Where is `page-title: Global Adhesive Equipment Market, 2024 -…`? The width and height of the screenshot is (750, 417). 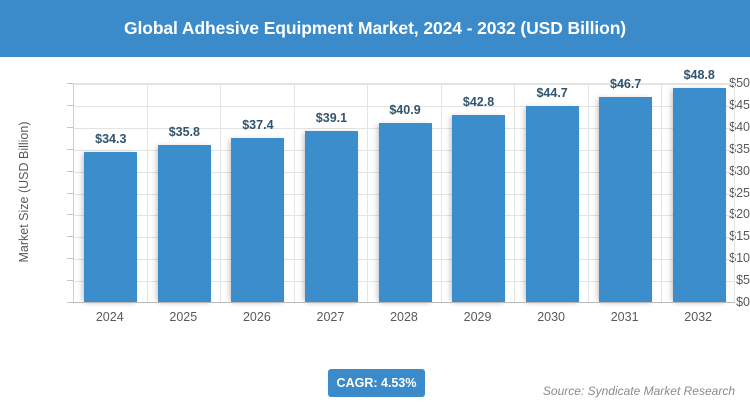
page-title: Global Adhesive Equipment Market, 2024 -… is located at coordinates (375, 28).